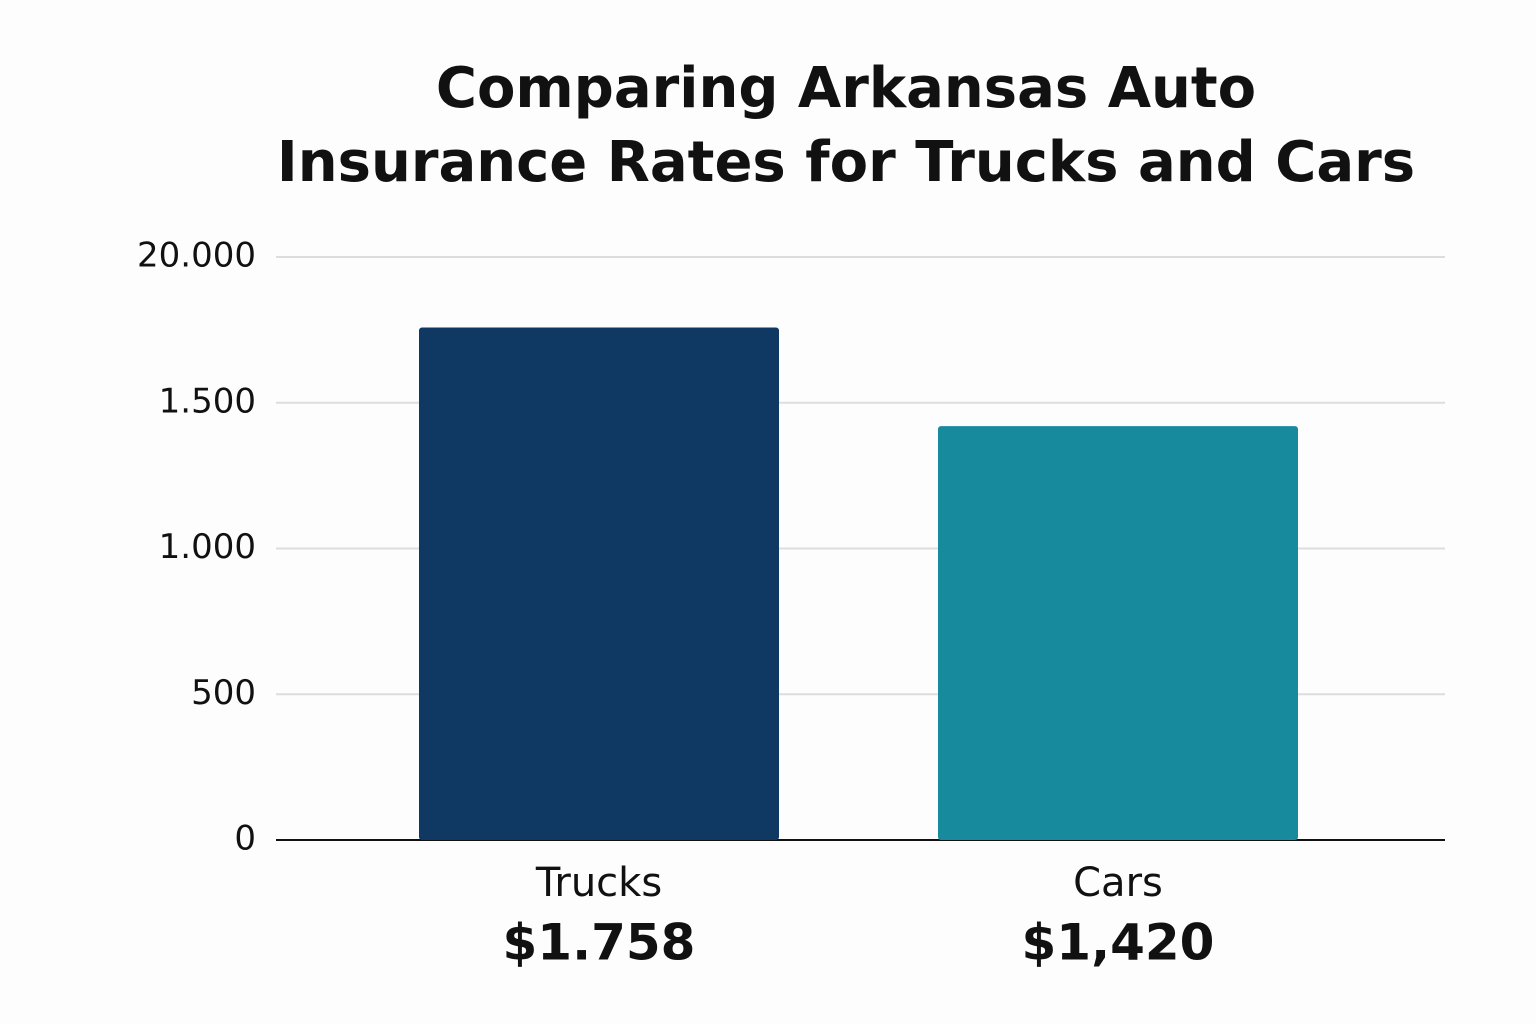  What do you see at coordinates (223, 693) in the screenshot?
I see `y-tick-label: 500` at bounding box center [223, 693].